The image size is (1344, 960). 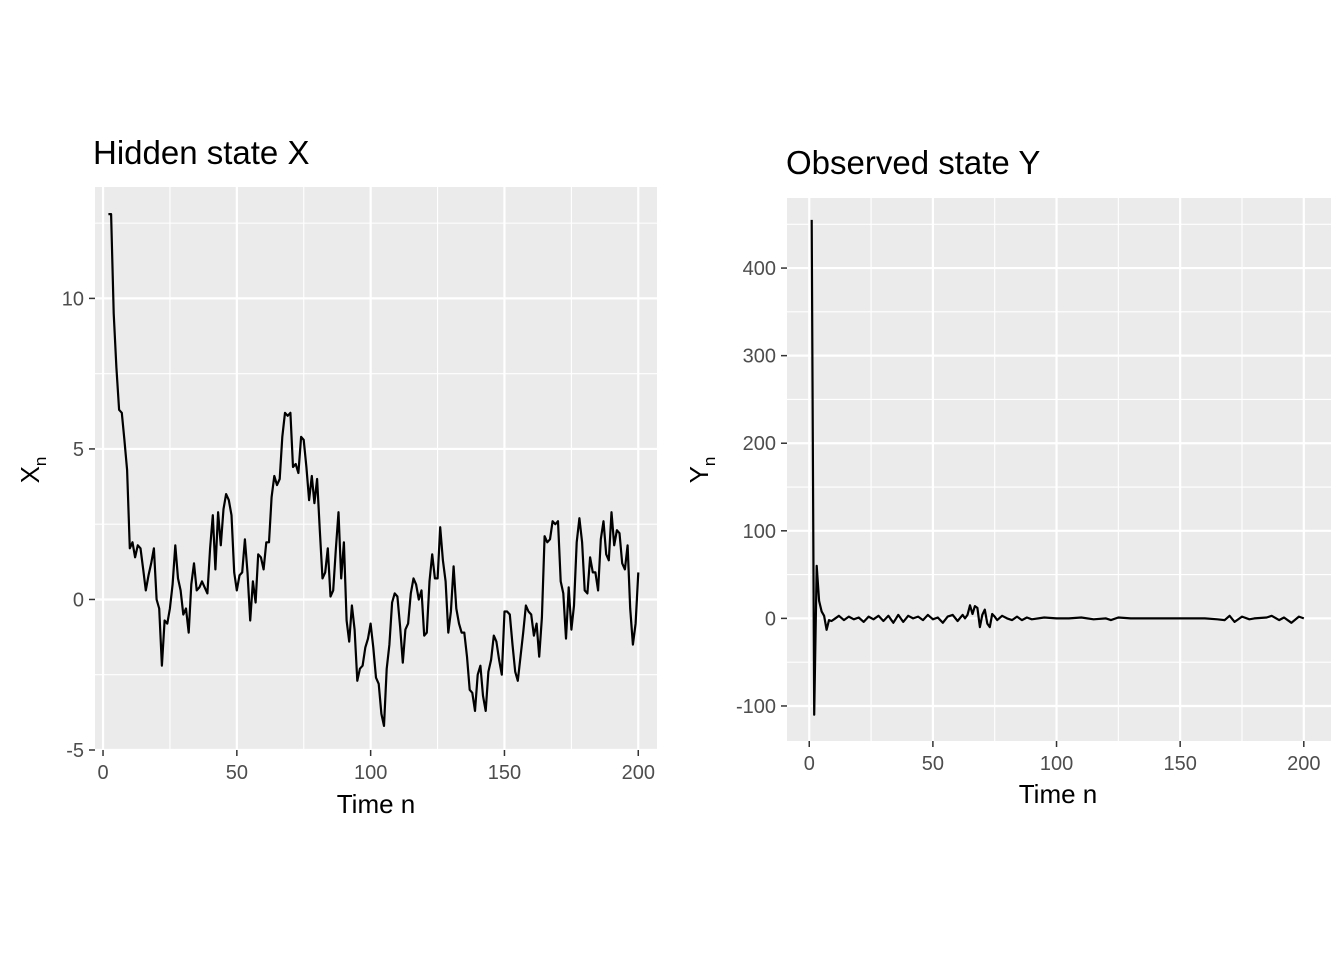 I want to click on y-axis-title: Xn, so click(x=32, y=470).